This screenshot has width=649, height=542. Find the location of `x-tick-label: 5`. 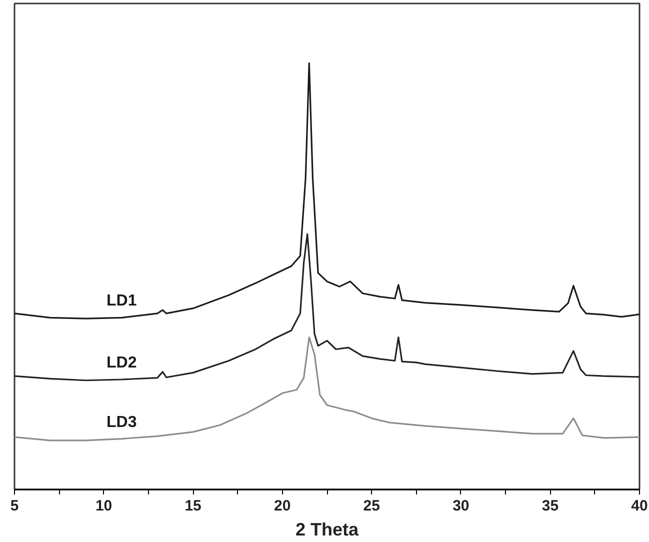

x-tick-label: 5 is located at coordinates (14, 506).